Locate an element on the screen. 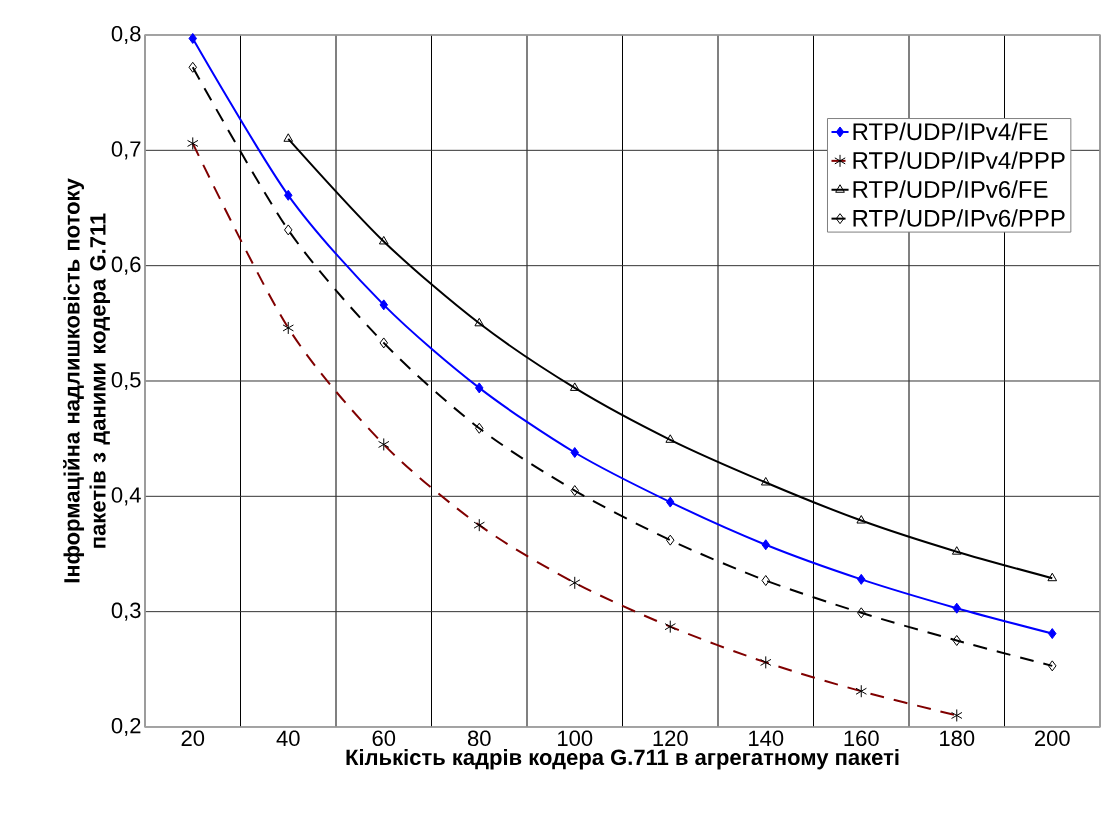  y-tick-label: 0,7 is located at coordinates (126, 150).